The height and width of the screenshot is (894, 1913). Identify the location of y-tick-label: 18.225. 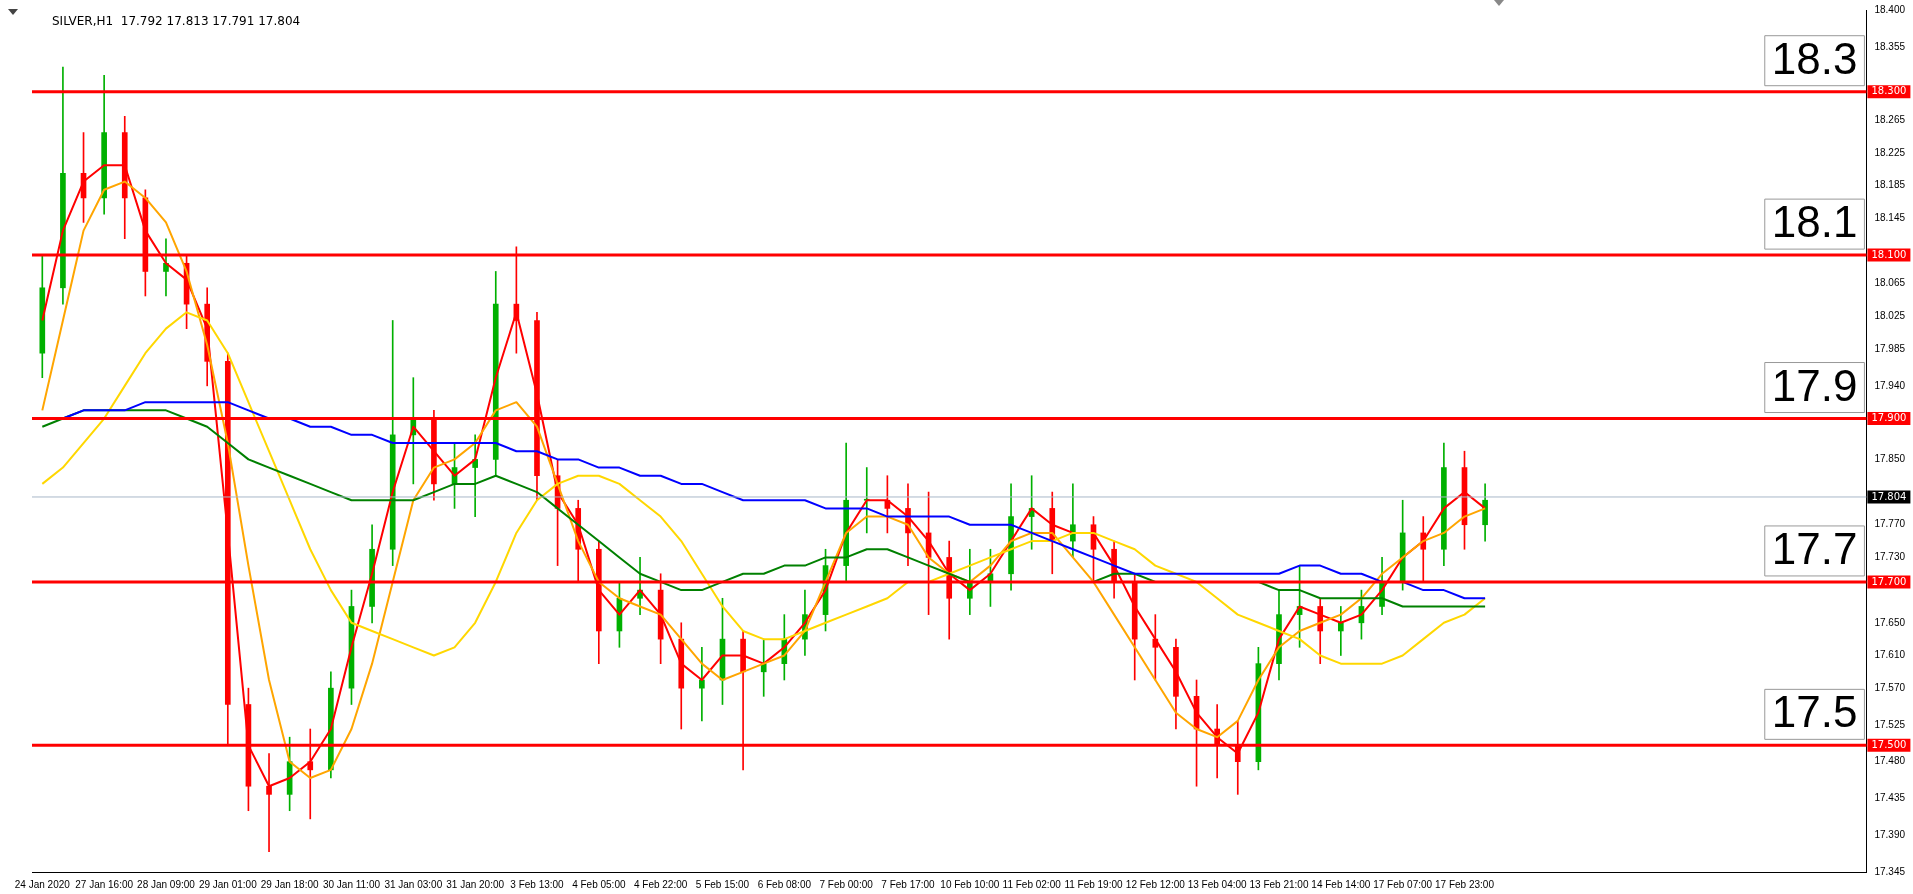
(1890, 152).